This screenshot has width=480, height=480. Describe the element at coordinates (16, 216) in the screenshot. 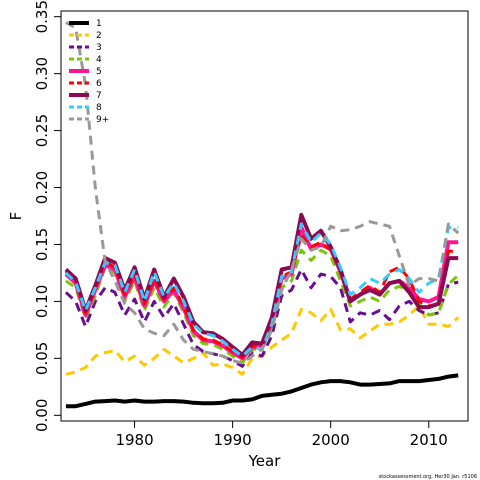

I see `y-axis-title: F` at that location.